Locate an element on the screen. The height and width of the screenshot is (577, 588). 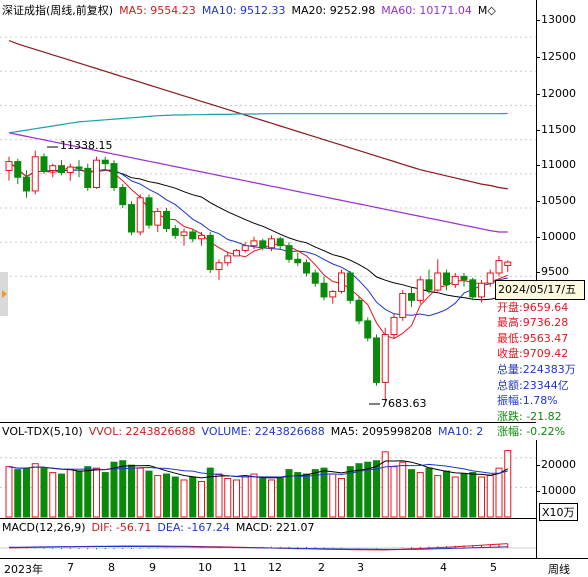
collapse-arrow-icon is located at coordinates (4, 294).